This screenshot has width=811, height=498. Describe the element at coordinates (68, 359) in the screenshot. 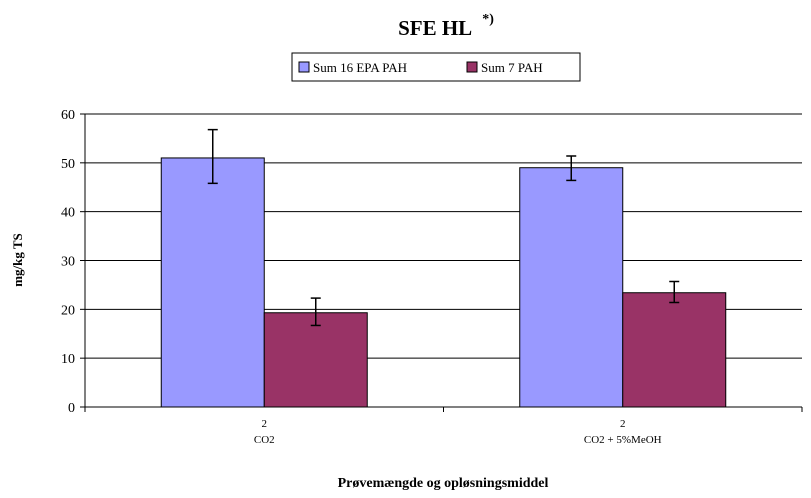

I see `y-tick-label: 10` at that location.